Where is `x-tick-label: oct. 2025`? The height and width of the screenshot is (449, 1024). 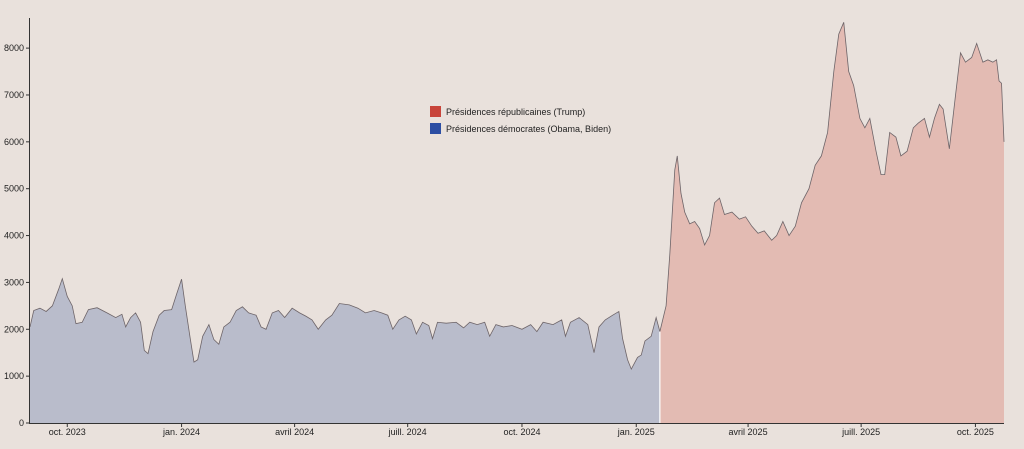 x-tick-label: oct. 2025 is located at coordinates (975, 432).